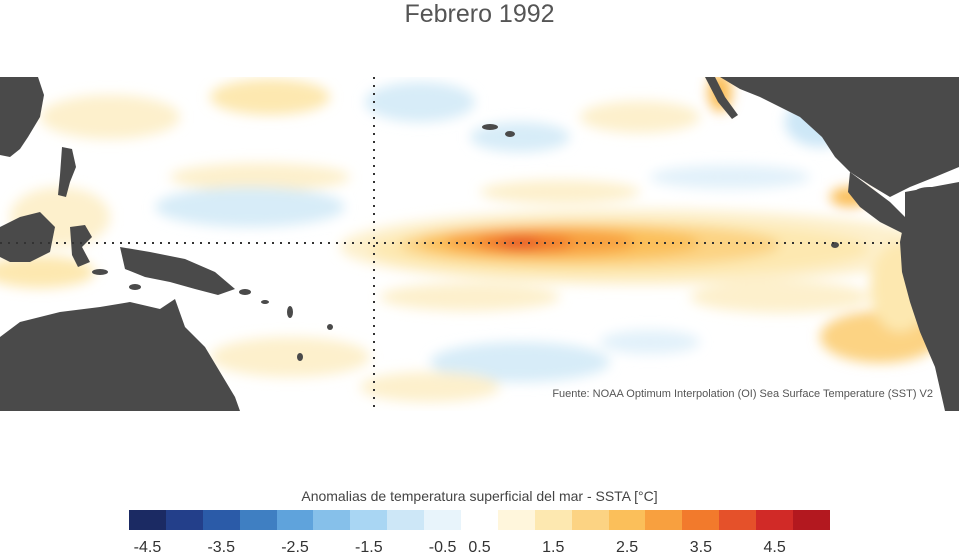 This screenshot has width=959, height=557. Describe the element at coordinates (27, 237) in the screenshot. I see `land-borneo` at that location.